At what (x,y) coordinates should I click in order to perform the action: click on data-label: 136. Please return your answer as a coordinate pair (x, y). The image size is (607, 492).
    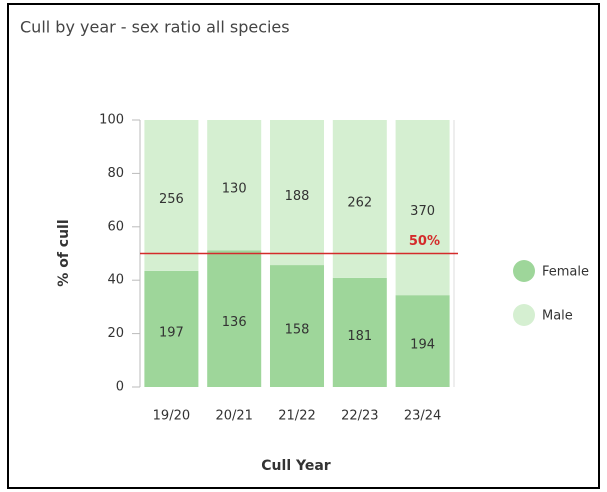
    Looking at the image, I should click on (234, 322).